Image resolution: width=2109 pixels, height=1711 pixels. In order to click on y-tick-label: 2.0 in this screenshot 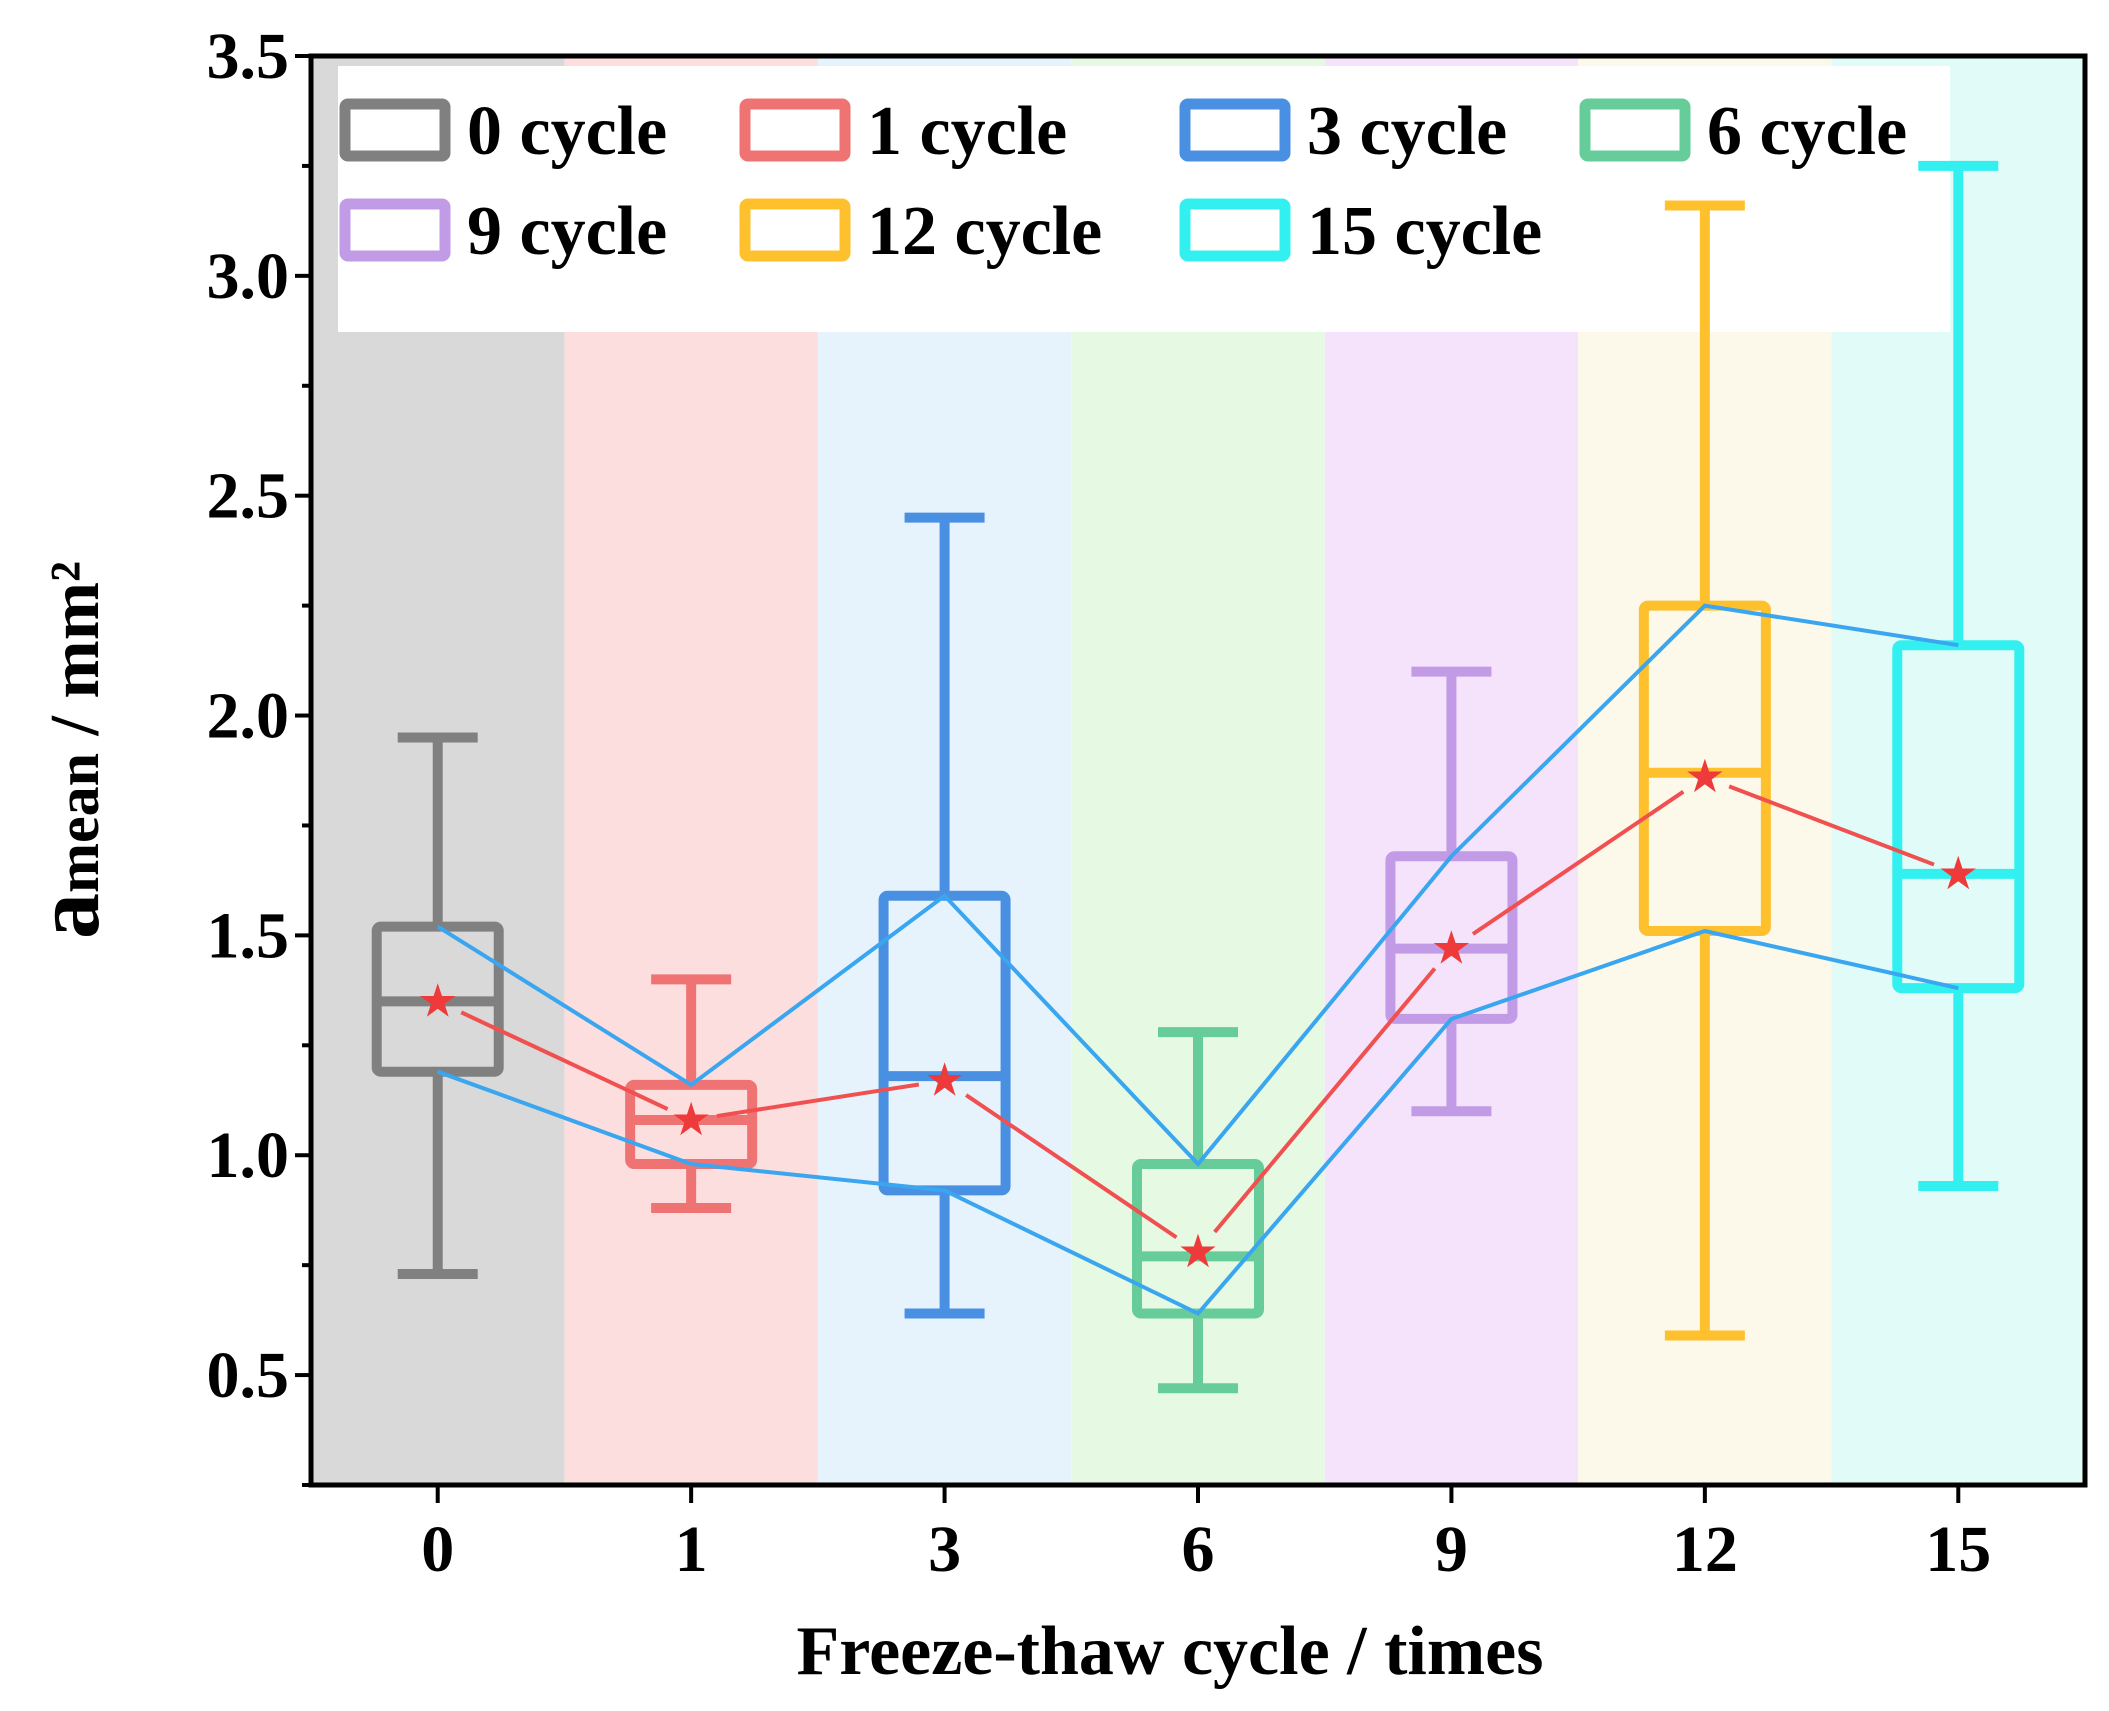, I will do `click(248, 716)`.